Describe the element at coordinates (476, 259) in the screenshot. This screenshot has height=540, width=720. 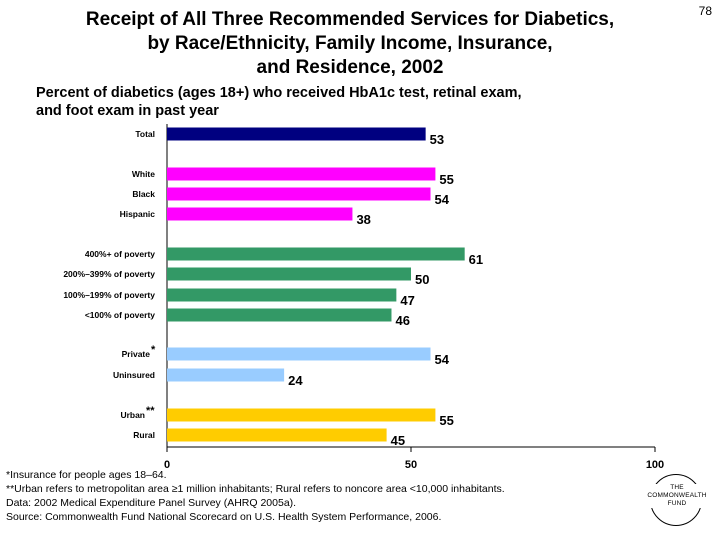
I see `value-label-4: 61` at that location.